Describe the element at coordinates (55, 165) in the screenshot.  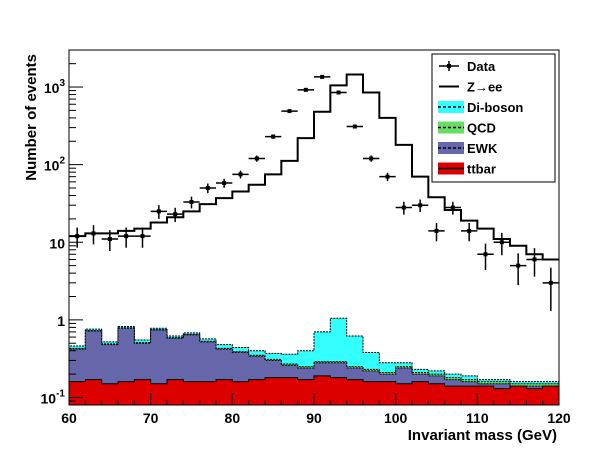
I see `y-tick-label: 10²` at that location.